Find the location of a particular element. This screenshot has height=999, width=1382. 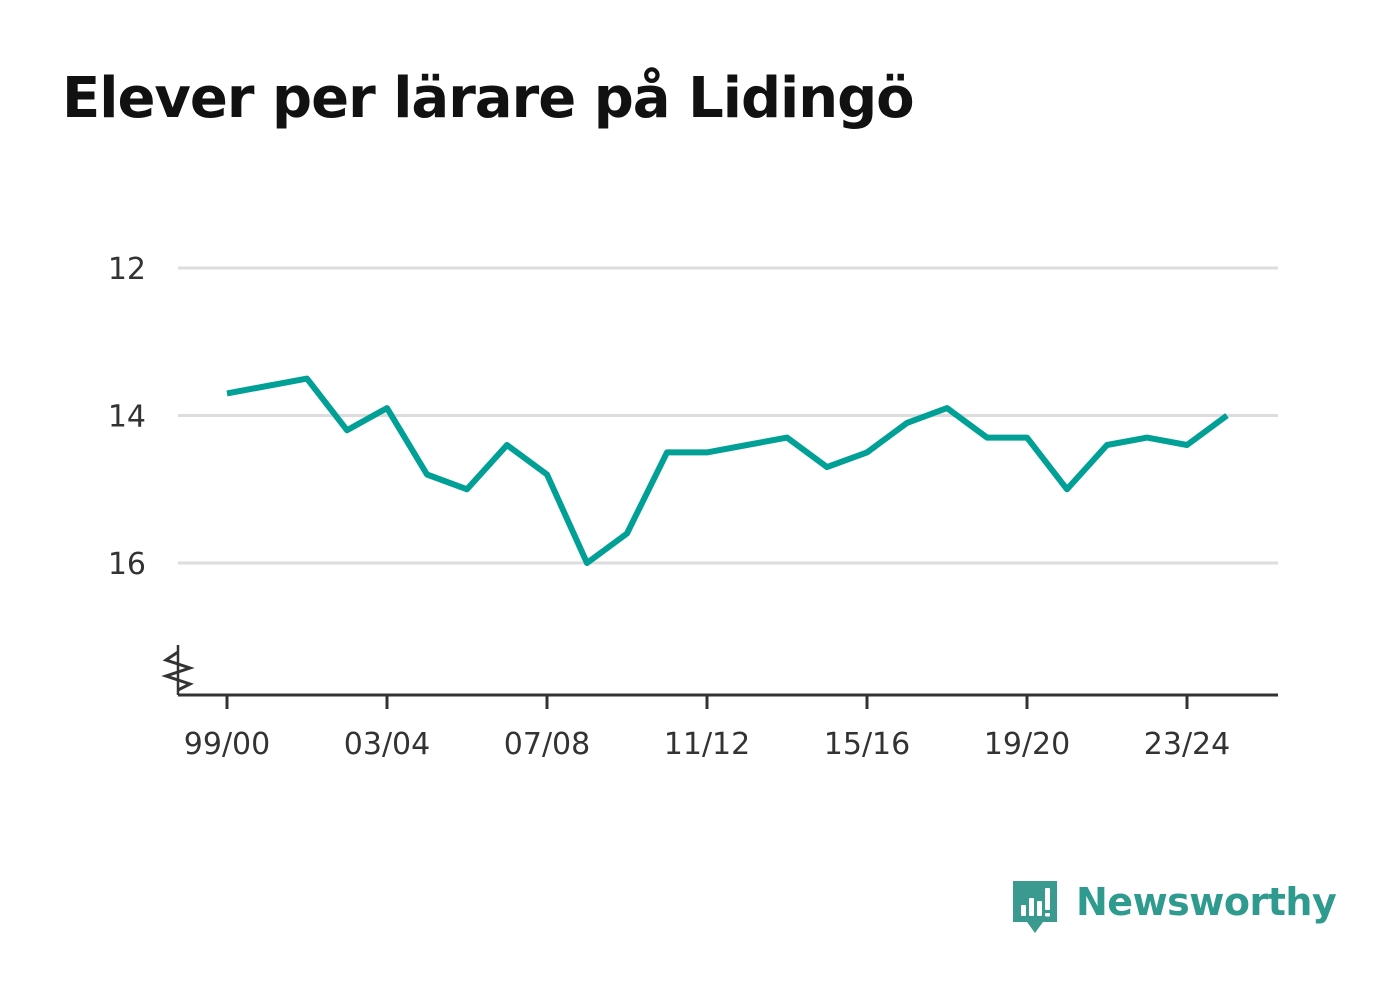

y-tick-label: 12 is located at coordinates (127, 269).